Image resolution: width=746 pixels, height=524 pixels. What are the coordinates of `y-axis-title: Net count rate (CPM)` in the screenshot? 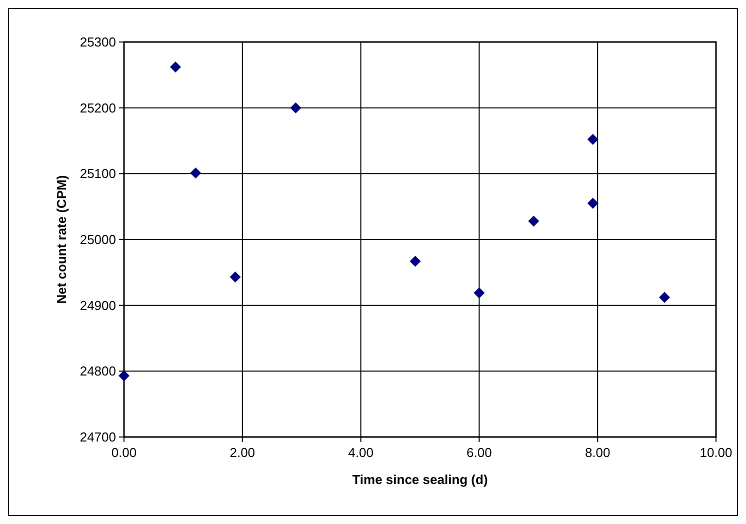 It's located at (61, 239).